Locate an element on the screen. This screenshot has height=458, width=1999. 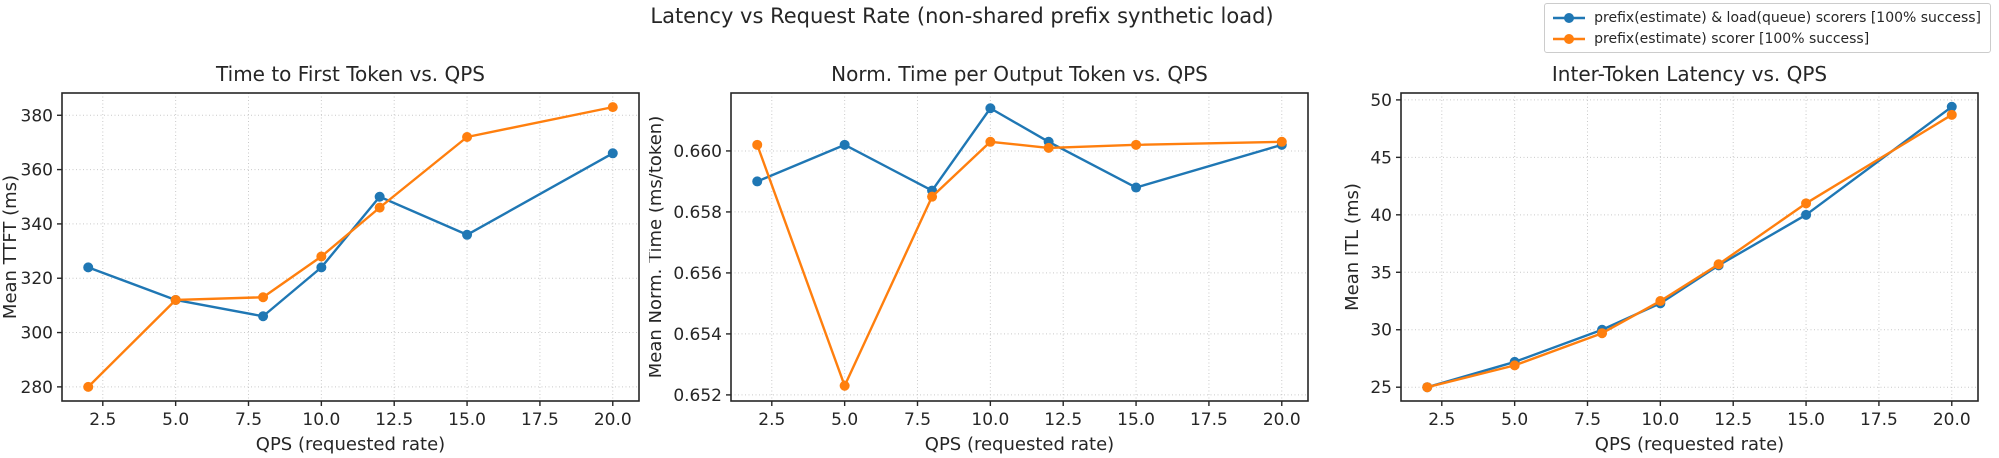
y-tick-label: 300 is located at coordinates (37, 334).